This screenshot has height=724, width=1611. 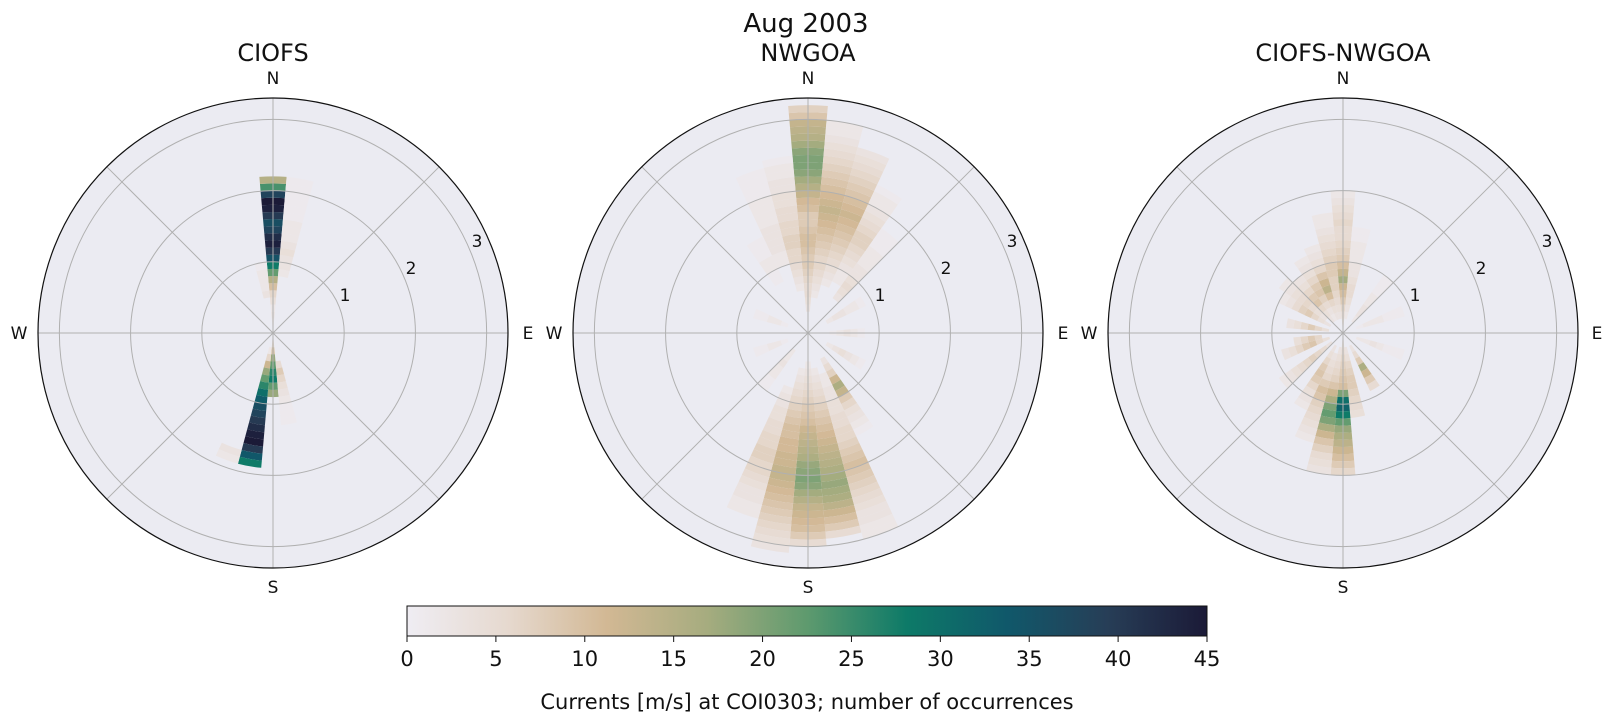 What do you see at coordinates (19, 334) in the screenshot?
I see `compass-label-w: W` at bounding box center [19, 334].